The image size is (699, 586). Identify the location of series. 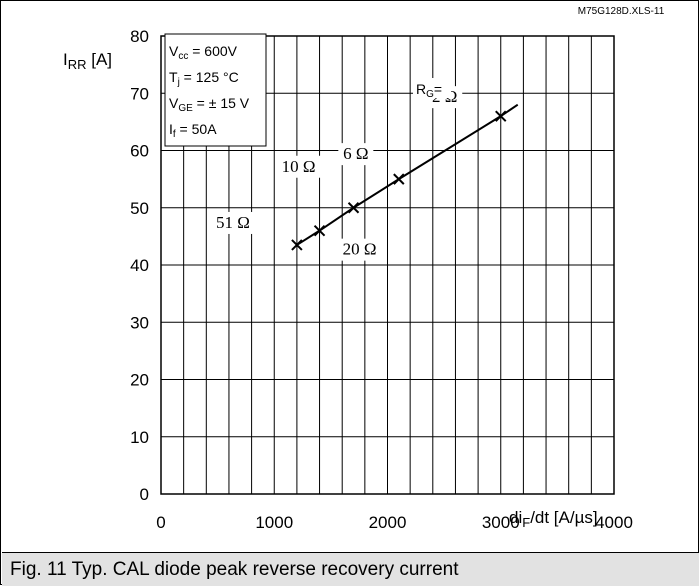
(405, 177).